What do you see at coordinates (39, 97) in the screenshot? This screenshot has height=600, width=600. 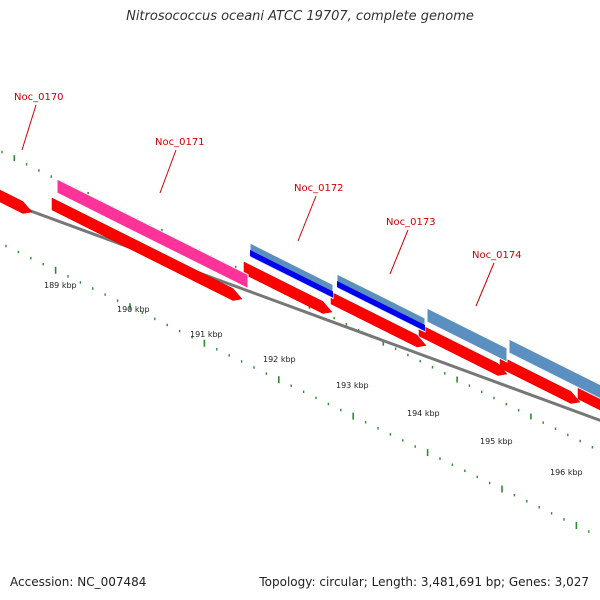 I see `gene-label-noc-0170: Noc_0170` at bounding box center [39, 97].